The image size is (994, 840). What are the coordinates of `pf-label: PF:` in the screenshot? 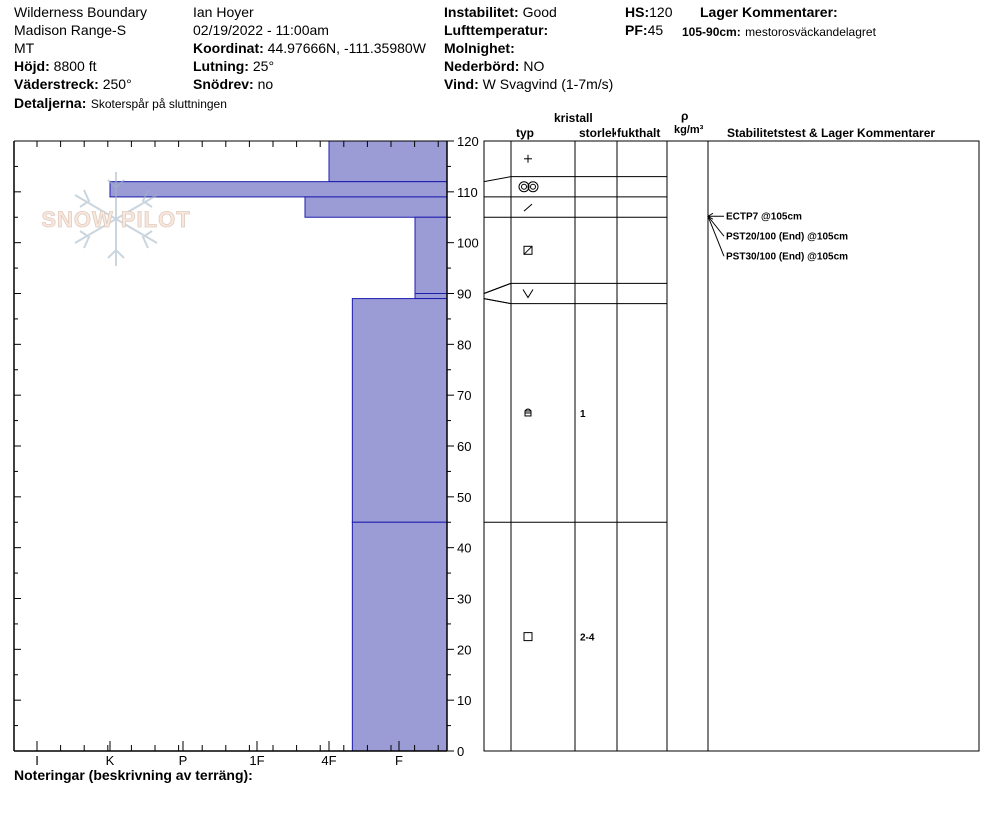 It's located at (636, 30).